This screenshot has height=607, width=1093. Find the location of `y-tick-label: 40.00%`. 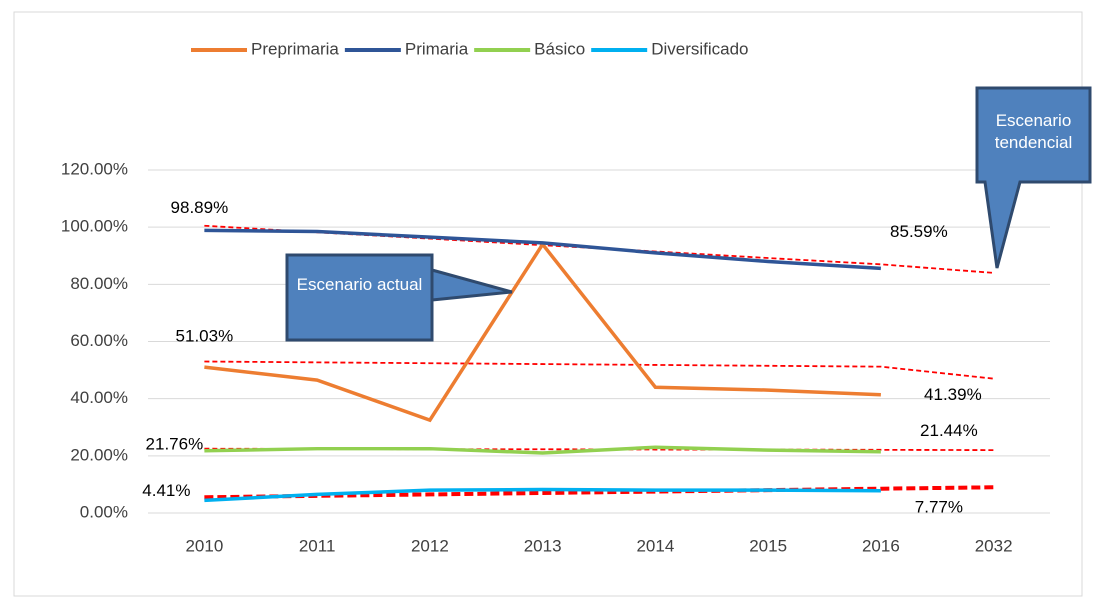

y-tick-label: 40.00% is located at coordinates (99, 397).